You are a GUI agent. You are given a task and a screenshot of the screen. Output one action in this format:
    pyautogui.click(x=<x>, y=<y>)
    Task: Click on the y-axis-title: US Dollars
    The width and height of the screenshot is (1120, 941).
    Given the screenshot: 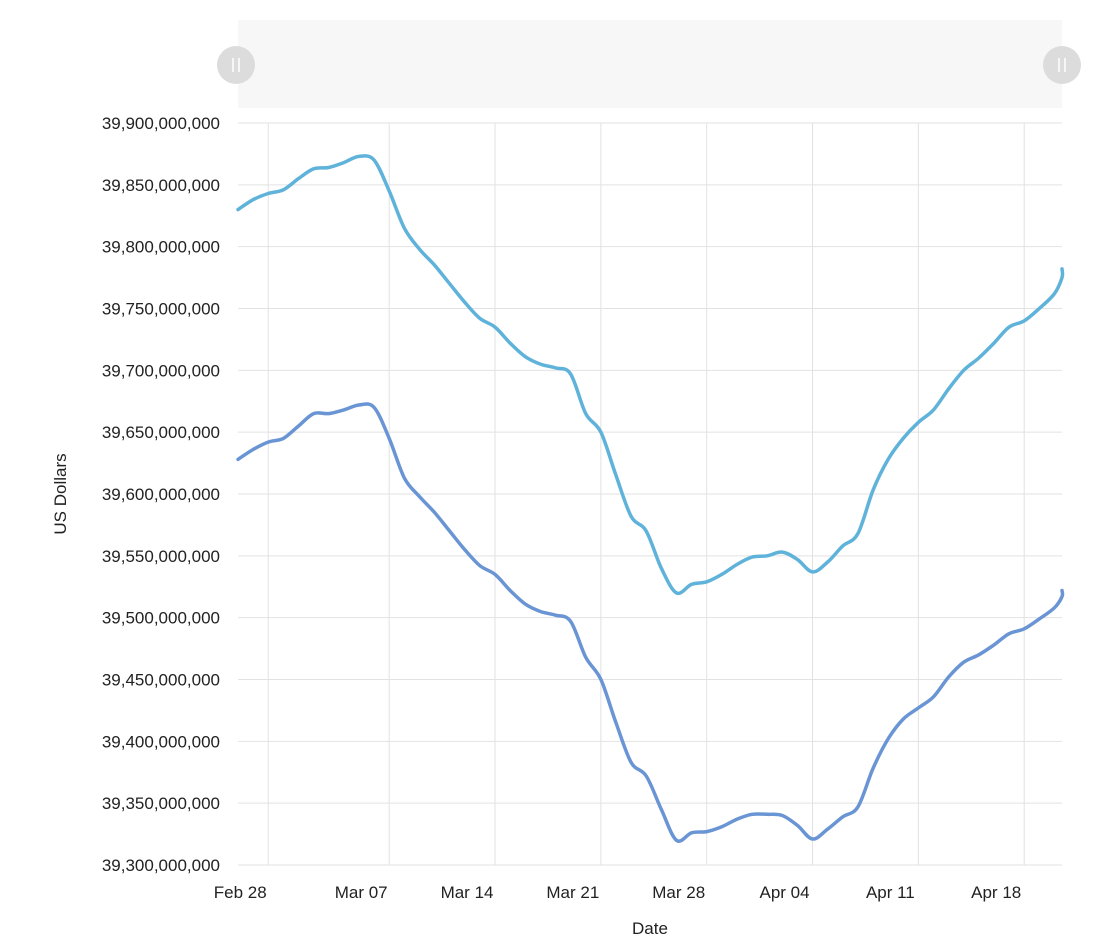 What is the action you would take?
    pyautogui.click(x=60, y=493)
    